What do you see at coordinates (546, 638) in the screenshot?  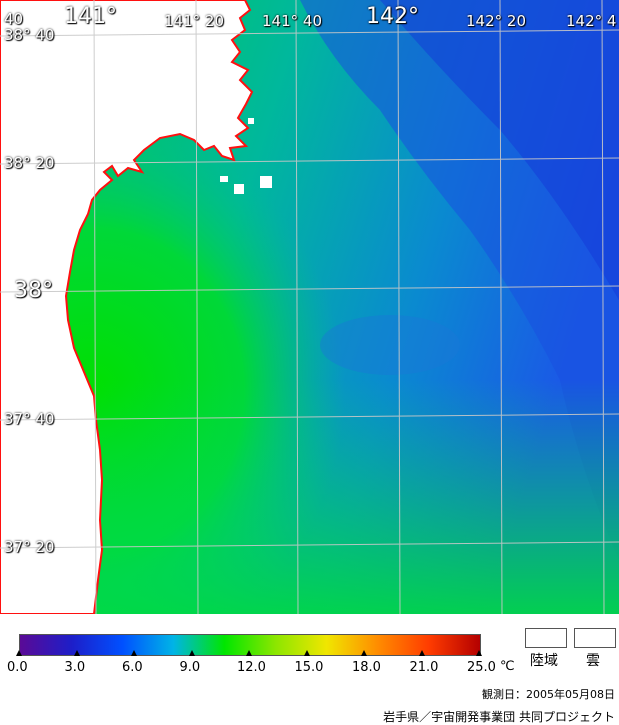 I see `land-legend-swatch` at bounding box center [546, 638].